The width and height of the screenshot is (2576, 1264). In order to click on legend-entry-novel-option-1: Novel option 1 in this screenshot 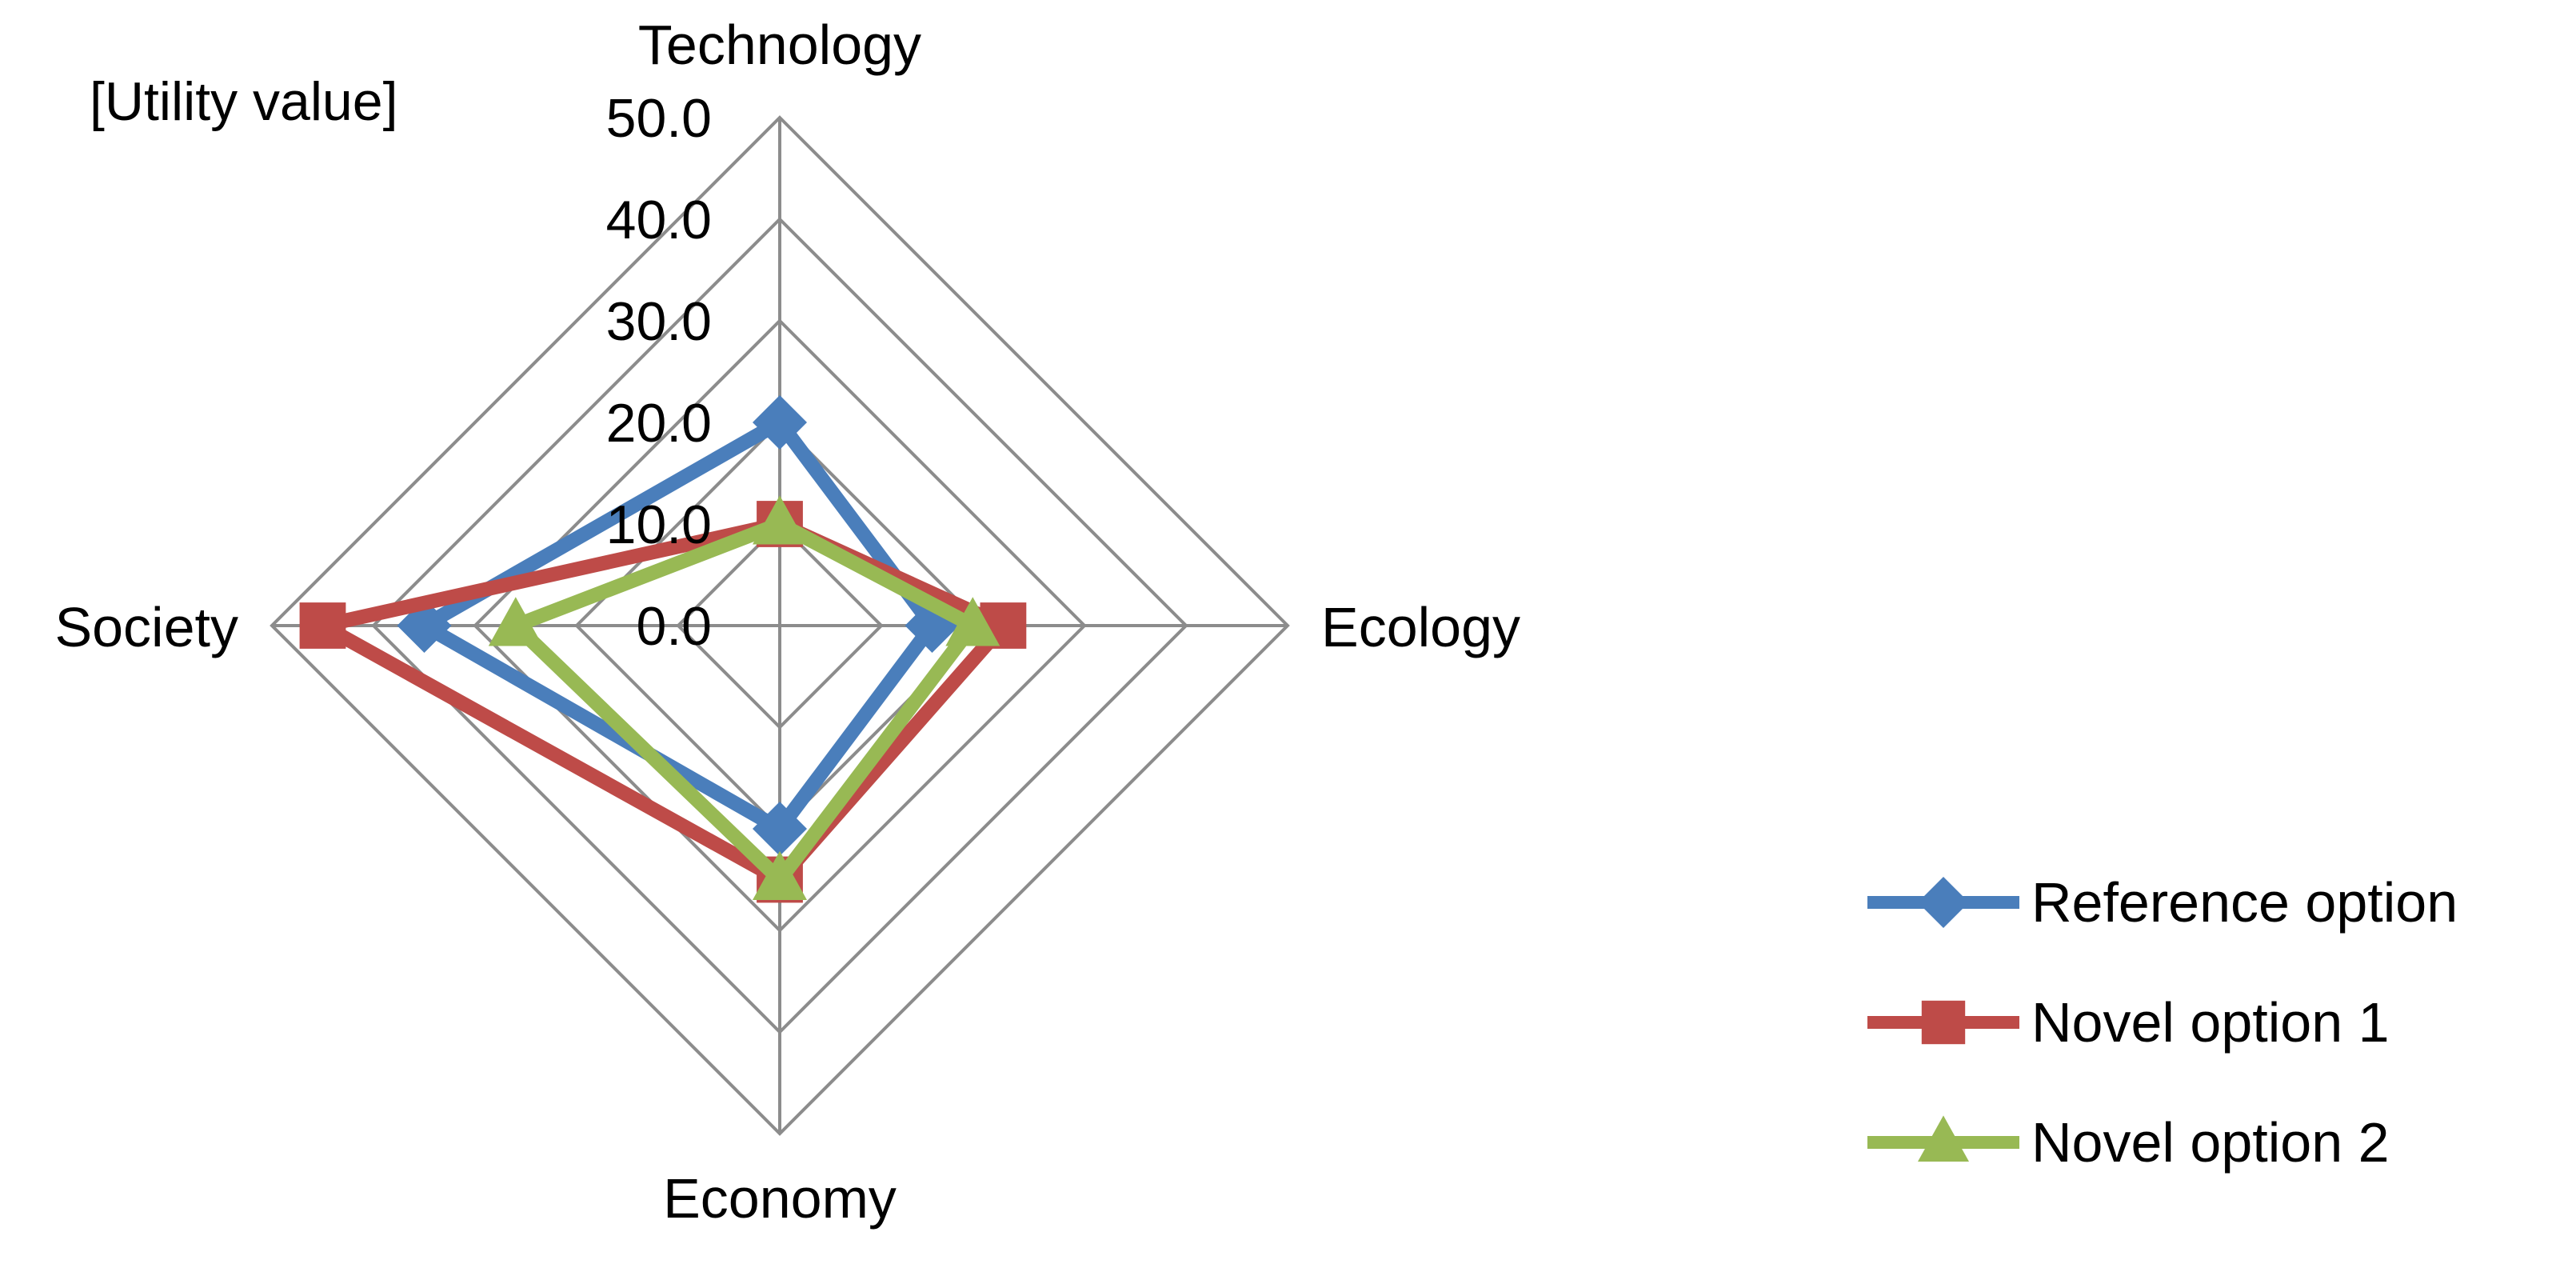, I will do `click(2128, 1022)`.